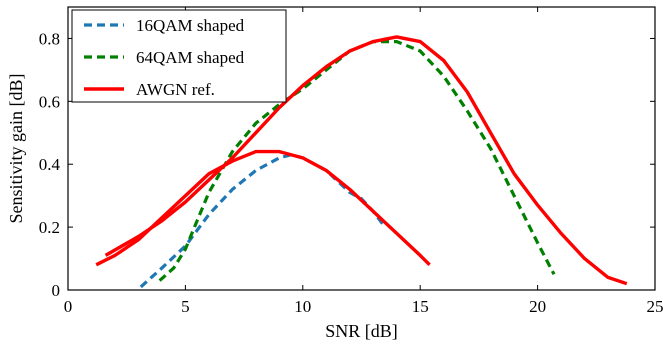 Image resolution: width=663 pixels, height=347 pixels. Describe the element at coordinates (361, 331) in the screenshot. I see `x-axis-label: SNR [dB]` at that location.